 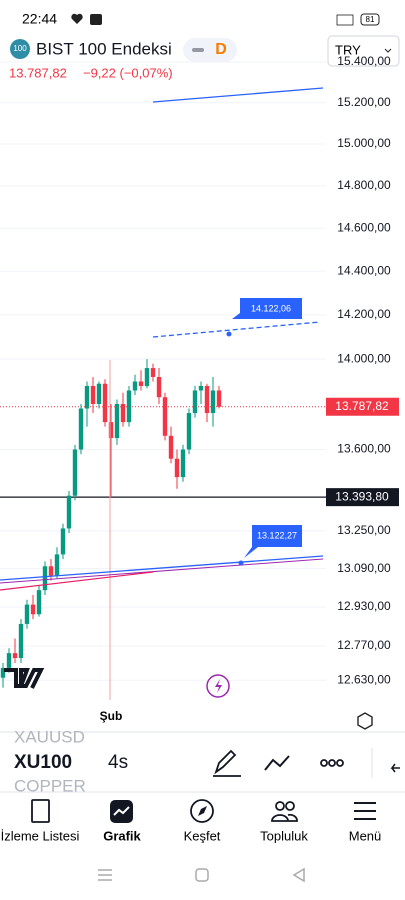 I want to click on y-tick-label: 15.200,00, so click(x=364, y=102).